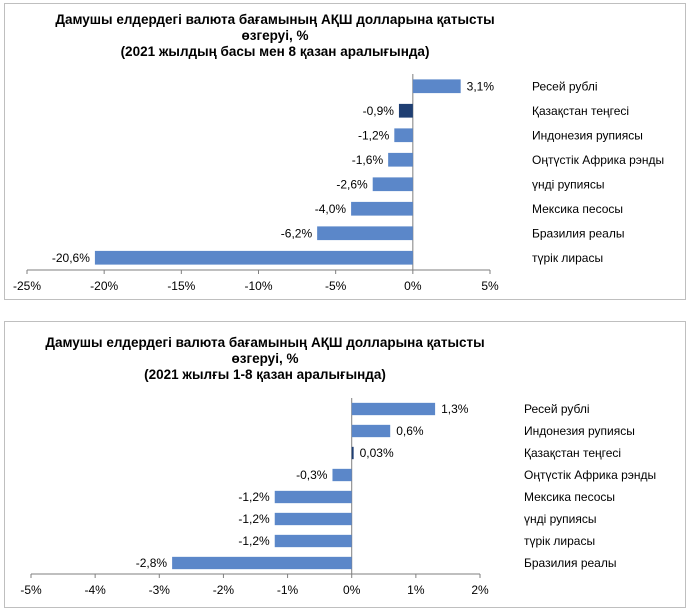  What do you see at coordinates (379, 111) in the screenshot?
I see `chart-1-data-label: -0,9%` at bounding box center [379, 111].